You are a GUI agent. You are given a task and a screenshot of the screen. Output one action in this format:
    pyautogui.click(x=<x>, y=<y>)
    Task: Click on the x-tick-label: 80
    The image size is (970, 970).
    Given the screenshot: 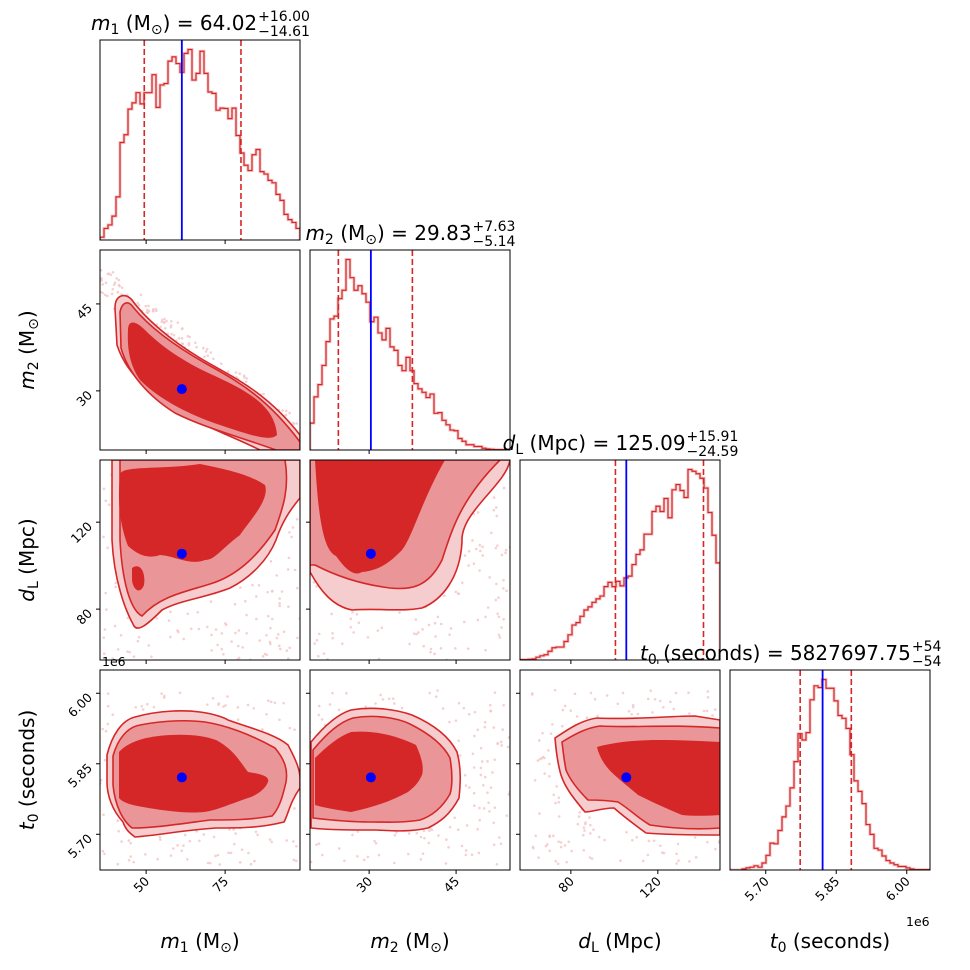 What is the action you would take?
    pyautogui.click(x=566, y=884)
    